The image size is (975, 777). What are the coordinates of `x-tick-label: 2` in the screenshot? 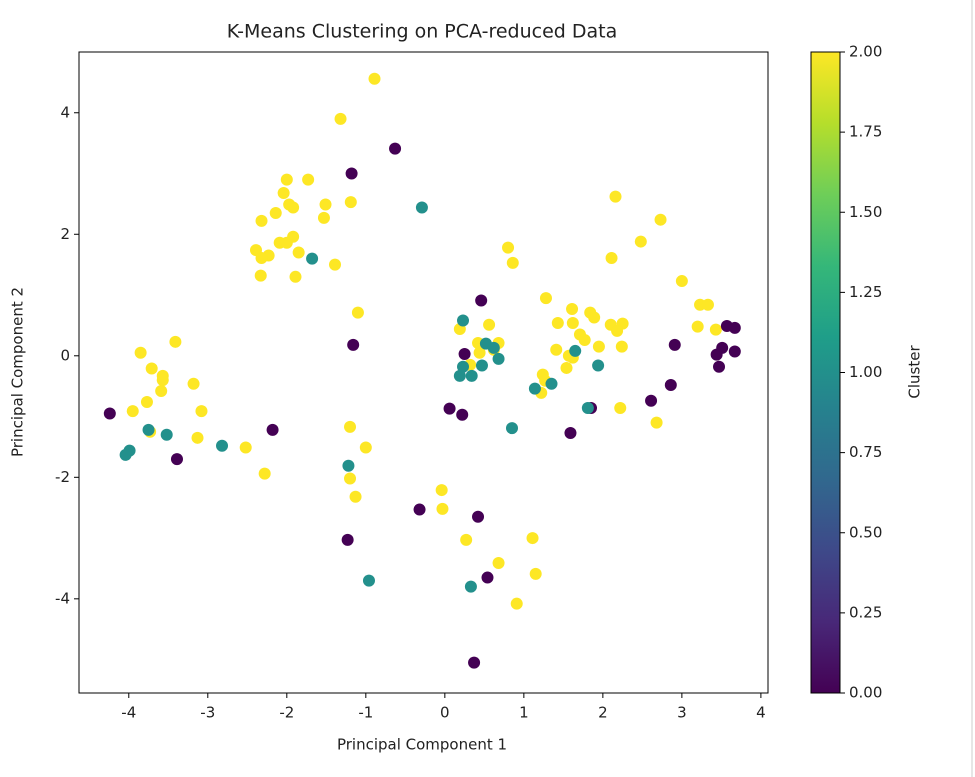 It's located at (603, 713).